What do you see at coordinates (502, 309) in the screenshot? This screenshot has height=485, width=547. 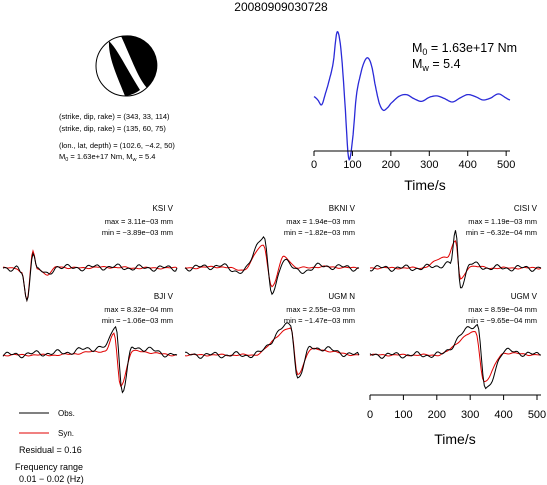 I see `station-max-amplitude: max = 8.59e−04 mm` at bounding box center [502, 309].